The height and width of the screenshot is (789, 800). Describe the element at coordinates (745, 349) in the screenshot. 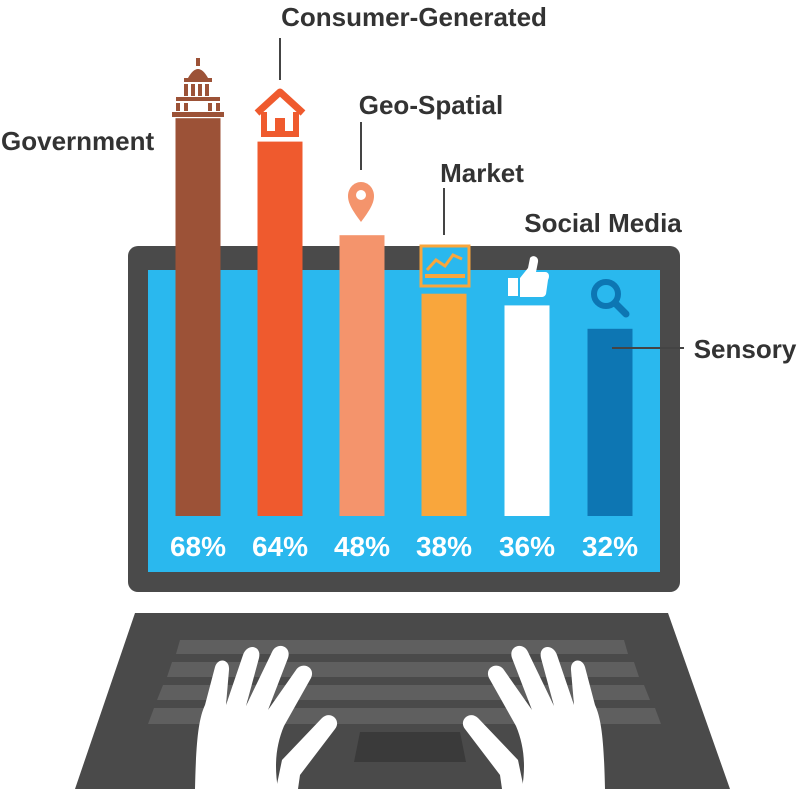

I see `category-label-sensory: Sensory` at that location.